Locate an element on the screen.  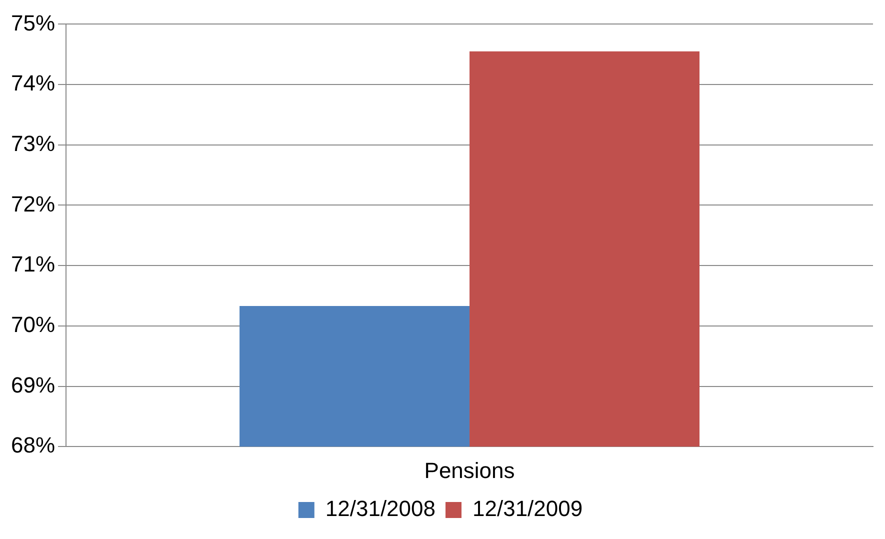
legend-label: 12/31/2009 is located at coordinates (527, 509).